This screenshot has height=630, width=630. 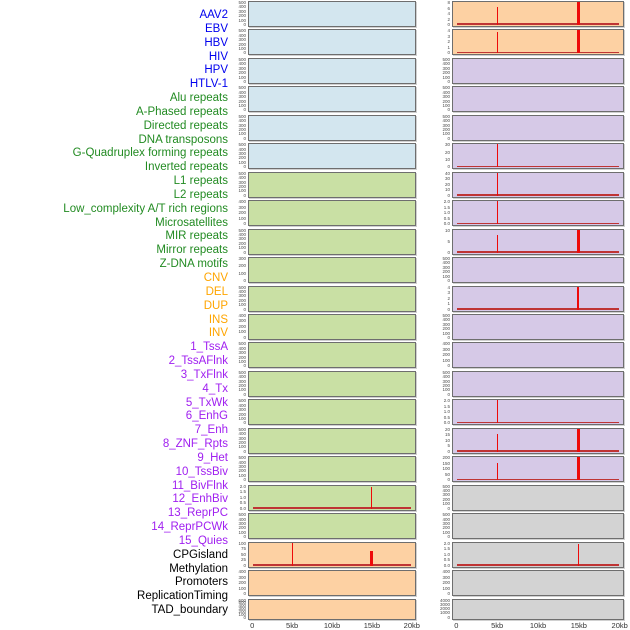 I want to click on feature-label-l1-repeats: L1 repeats, so click(x=200, y=181).